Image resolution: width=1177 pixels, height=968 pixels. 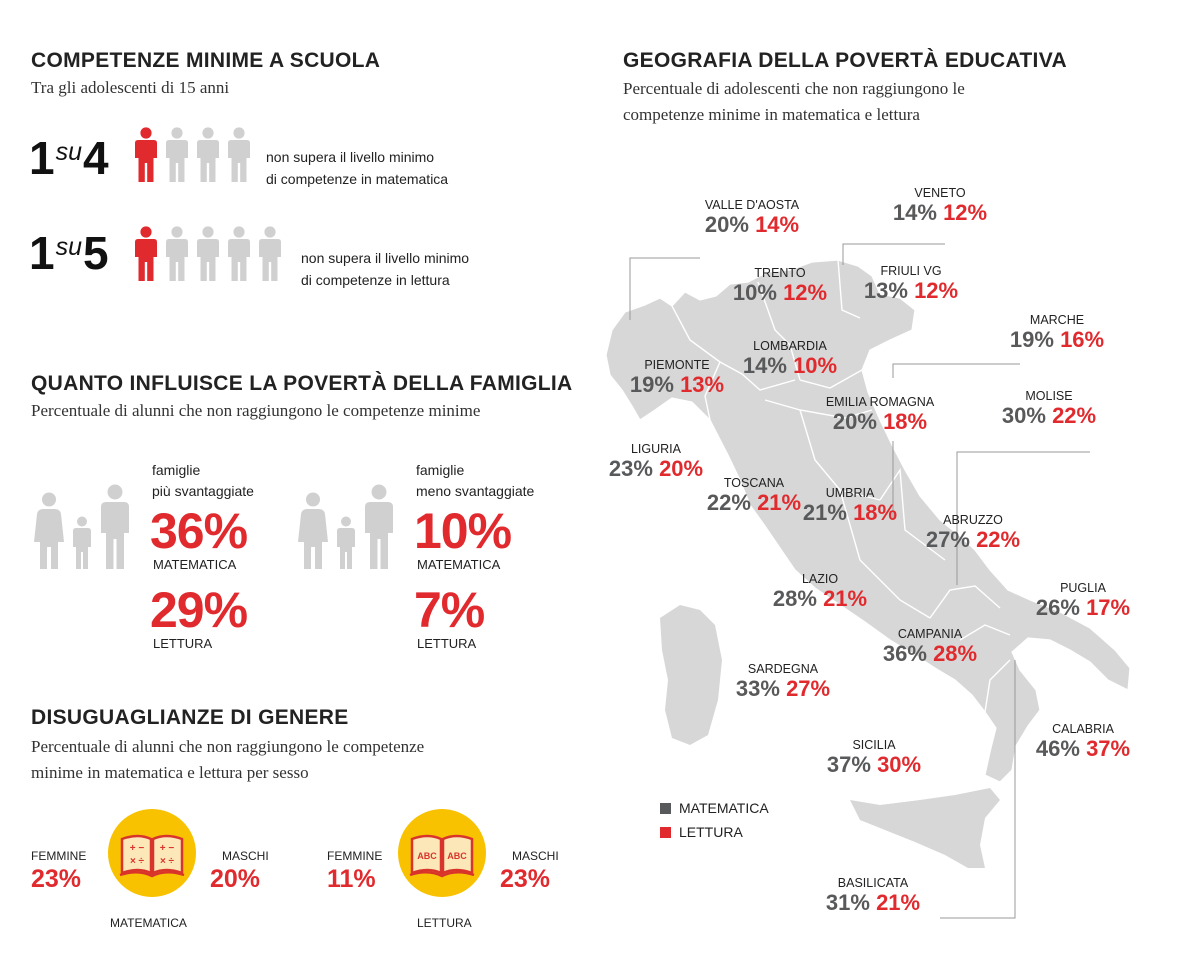 I want to click on region-read-value: 37%, so click(x=1108, y=748).